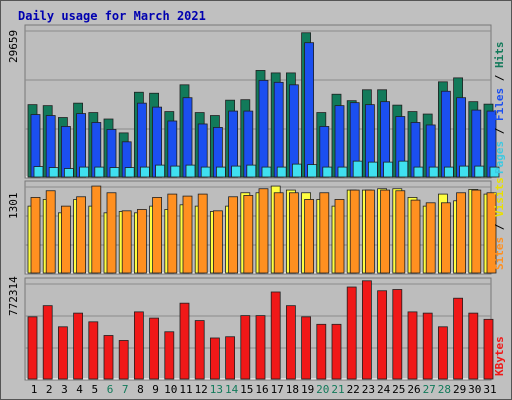 The height and width of the screenshot is (400, 512). Describe the element at coordinates (384, 389) in the screenshot. I see `x-tick-label-day-24: 24` at that location.